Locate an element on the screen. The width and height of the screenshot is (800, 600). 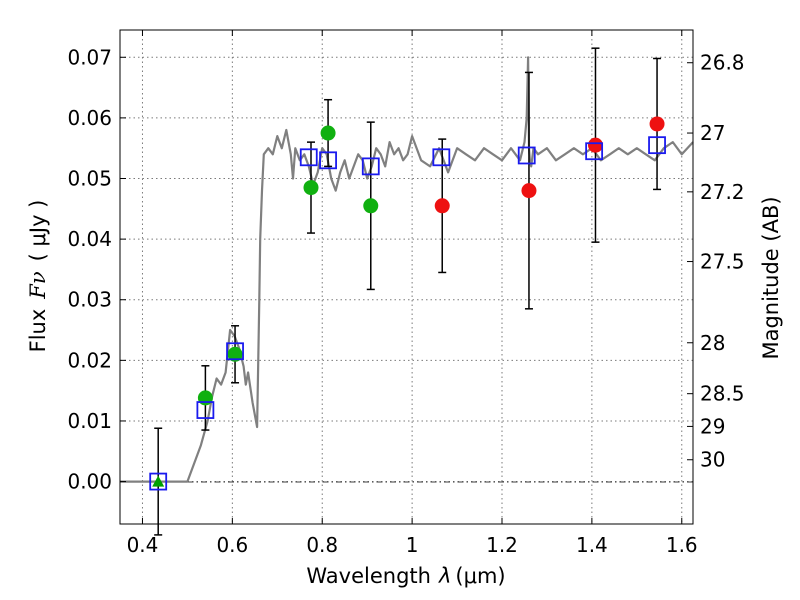
y2-tick-label: 29 is located at coordinates (712, 426).